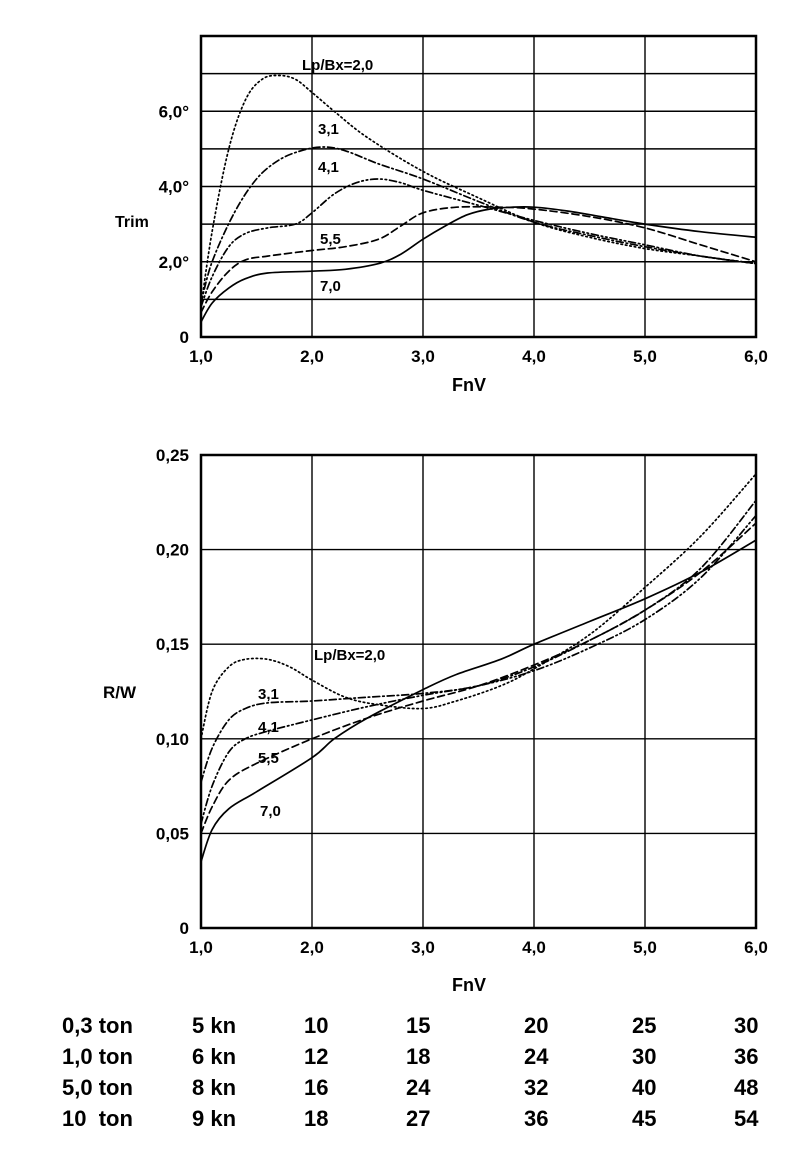 This screenshot has height=1167, width=807. Describe the element at coordinates (403, 1056) in the screenshot. I see `table-row: 1,0 ton 6 kn 12 18 24 30 36` at that location.